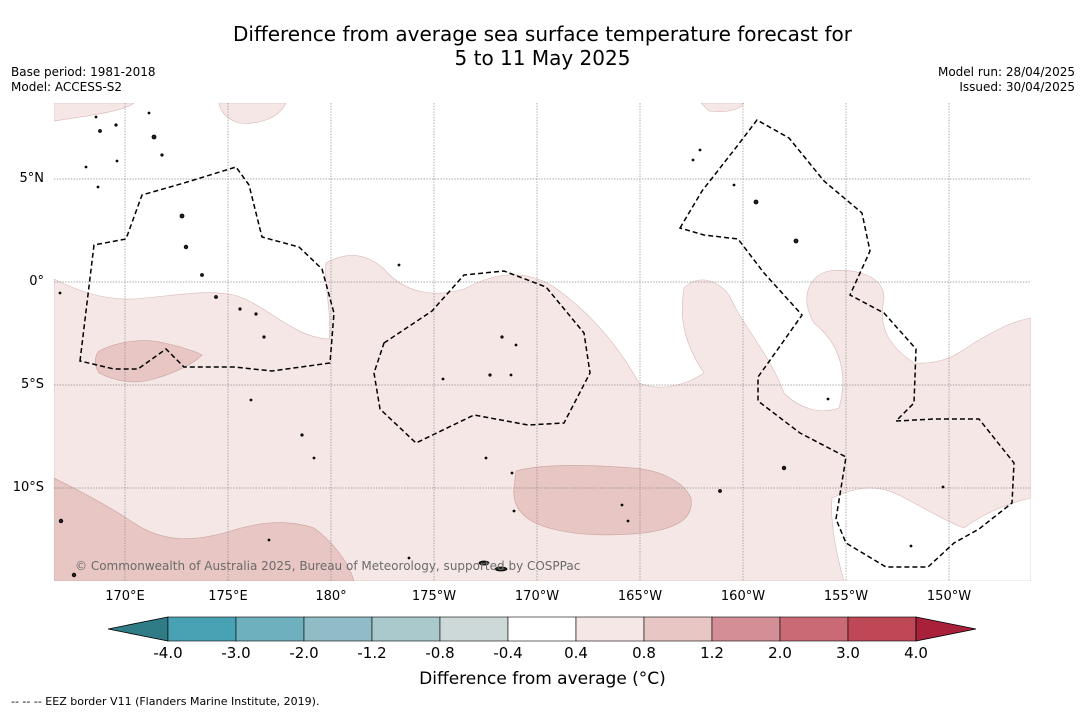  What do you see at coordinates (125, 596) in the screenshot?
I see `lon-label-170e: 170°E` at bounding box center [125, 596].